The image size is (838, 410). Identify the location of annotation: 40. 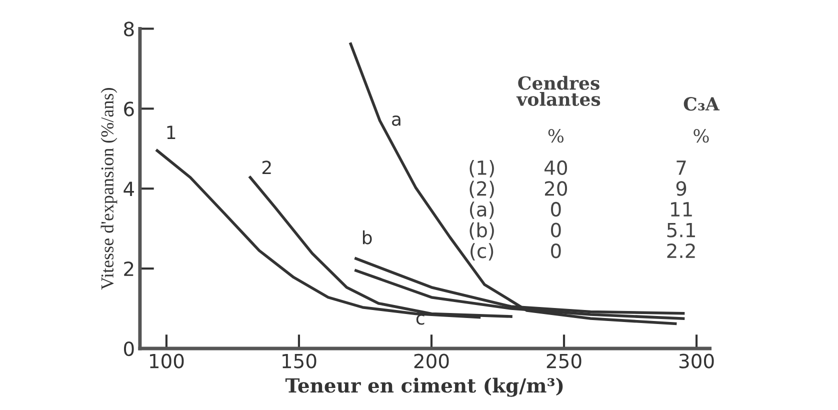
(556, 168).